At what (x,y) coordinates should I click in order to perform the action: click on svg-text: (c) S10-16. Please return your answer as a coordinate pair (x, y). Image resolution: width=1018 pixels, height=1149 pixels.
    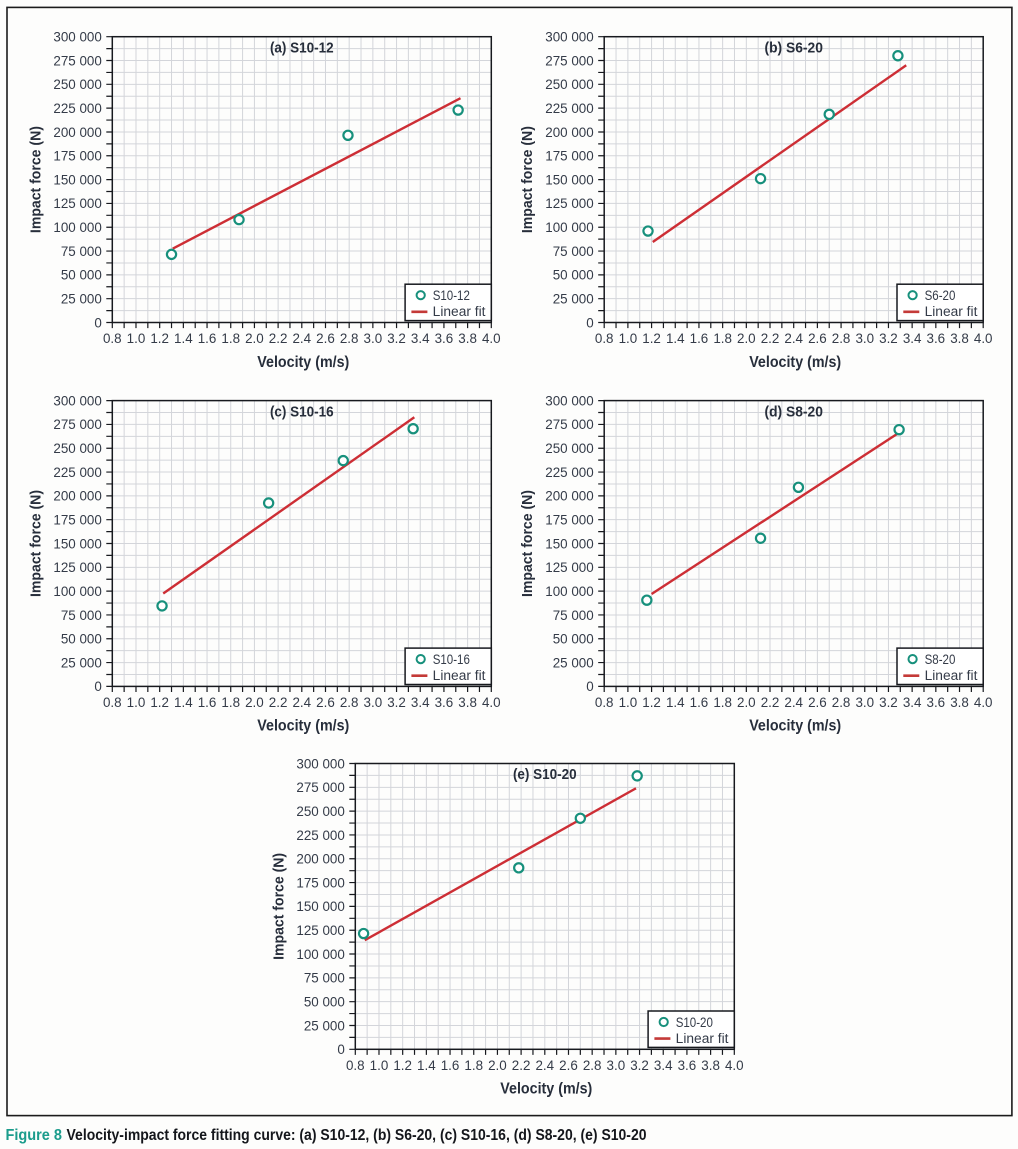
    Looking at the image, I should click on (302, 412).